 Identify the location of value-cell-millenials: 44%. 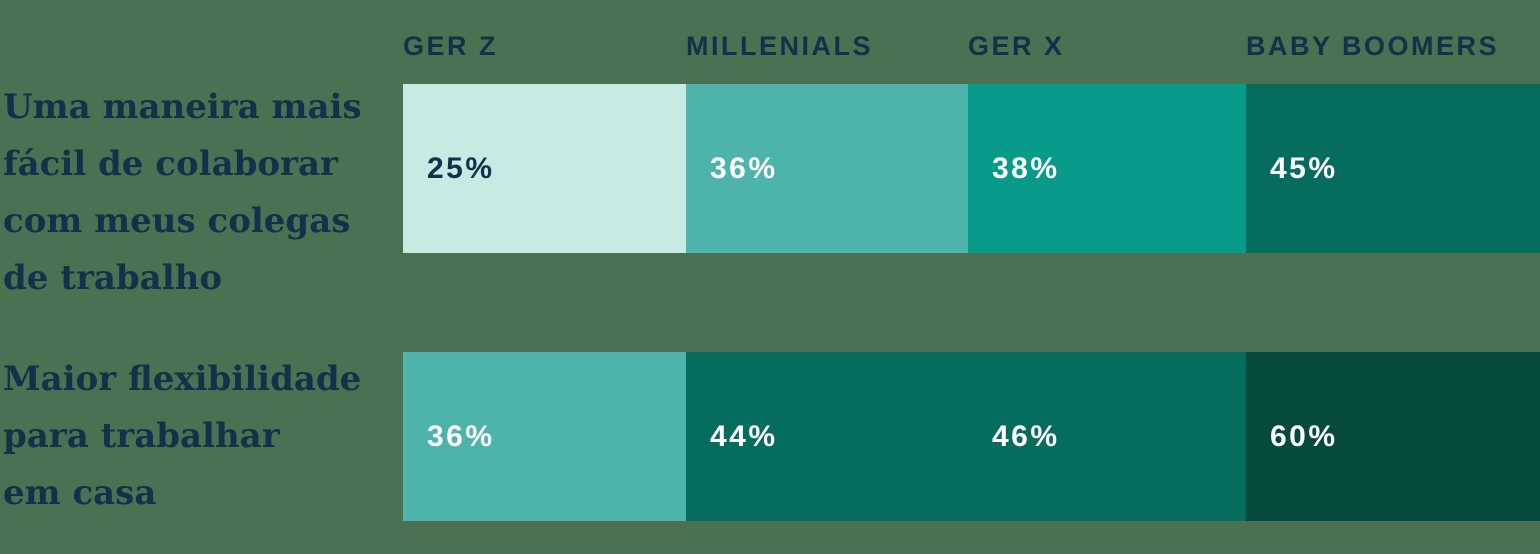
(827, 436).